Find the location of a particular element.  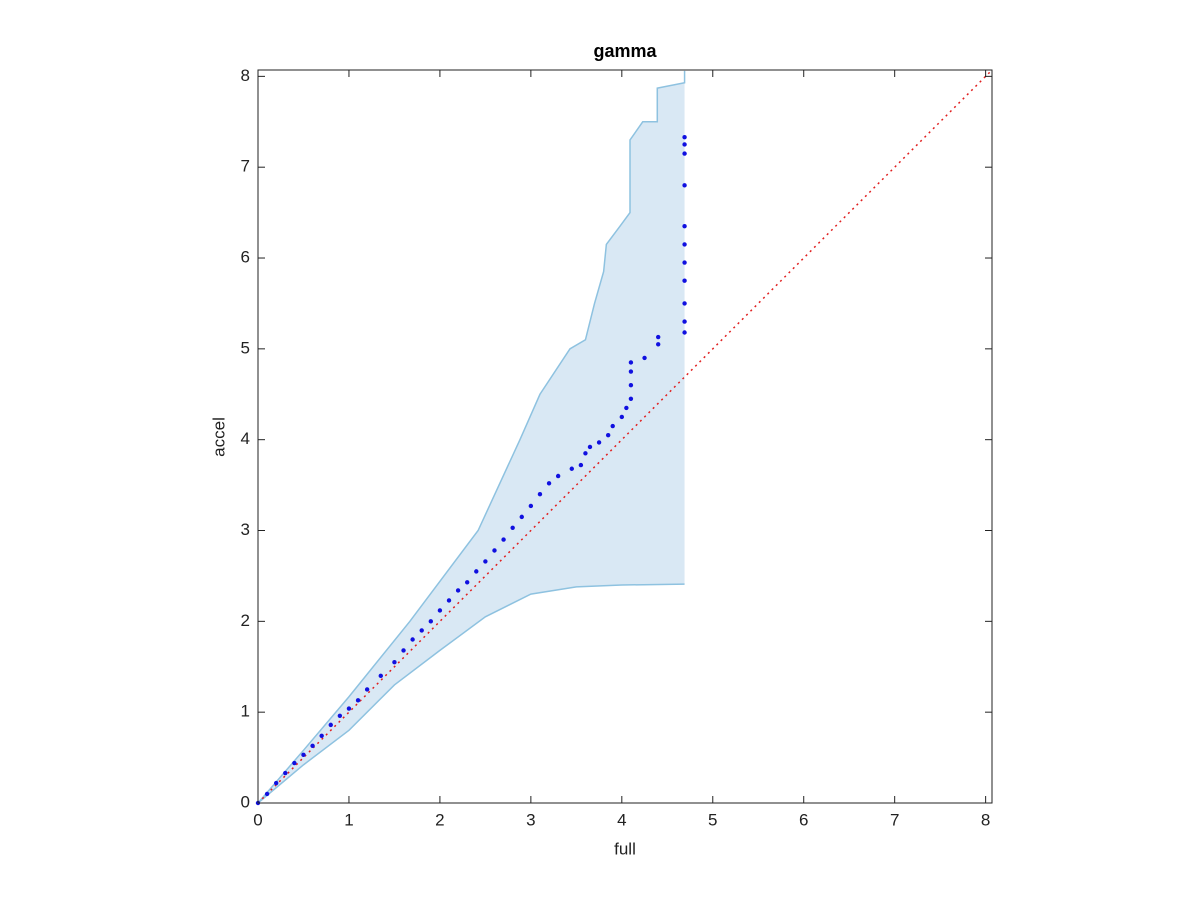

y-tick-label: 1 is located at coordinates (245, 711).